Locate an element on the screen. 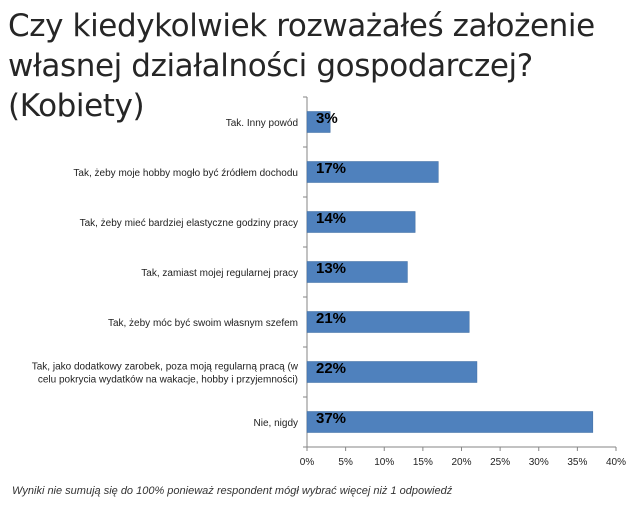 The width and height of the screenshot is (640, 517). x-tick-label: 5% is located at coordinates (345, 462).